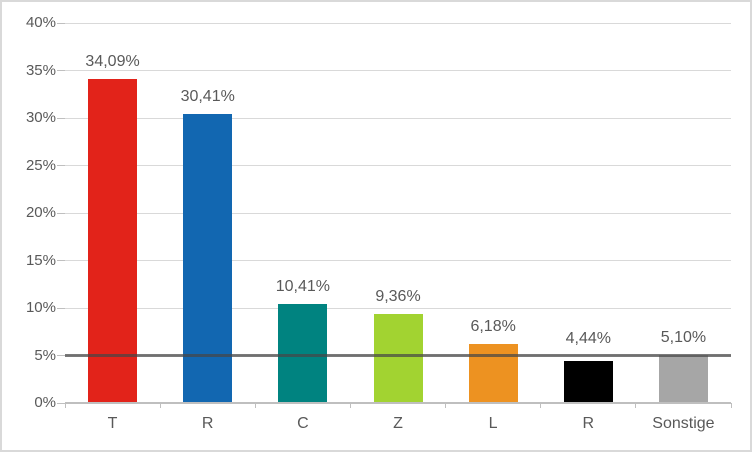 The width and height of the screenshot is (752, 452). I want to click on y-tick-label: 30%, so click(40, 117).